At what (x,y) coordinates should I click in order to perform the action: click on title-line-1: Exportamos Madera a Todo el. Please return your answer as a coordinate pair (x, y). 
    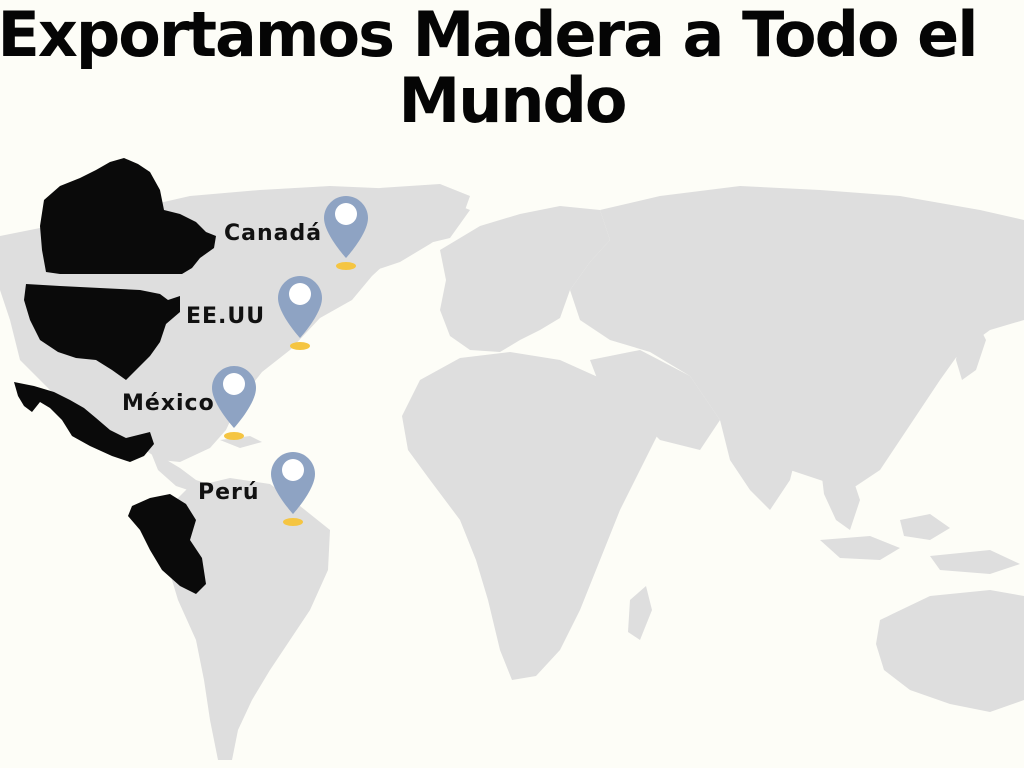
    Looking at the image, I should click on (489, 35).